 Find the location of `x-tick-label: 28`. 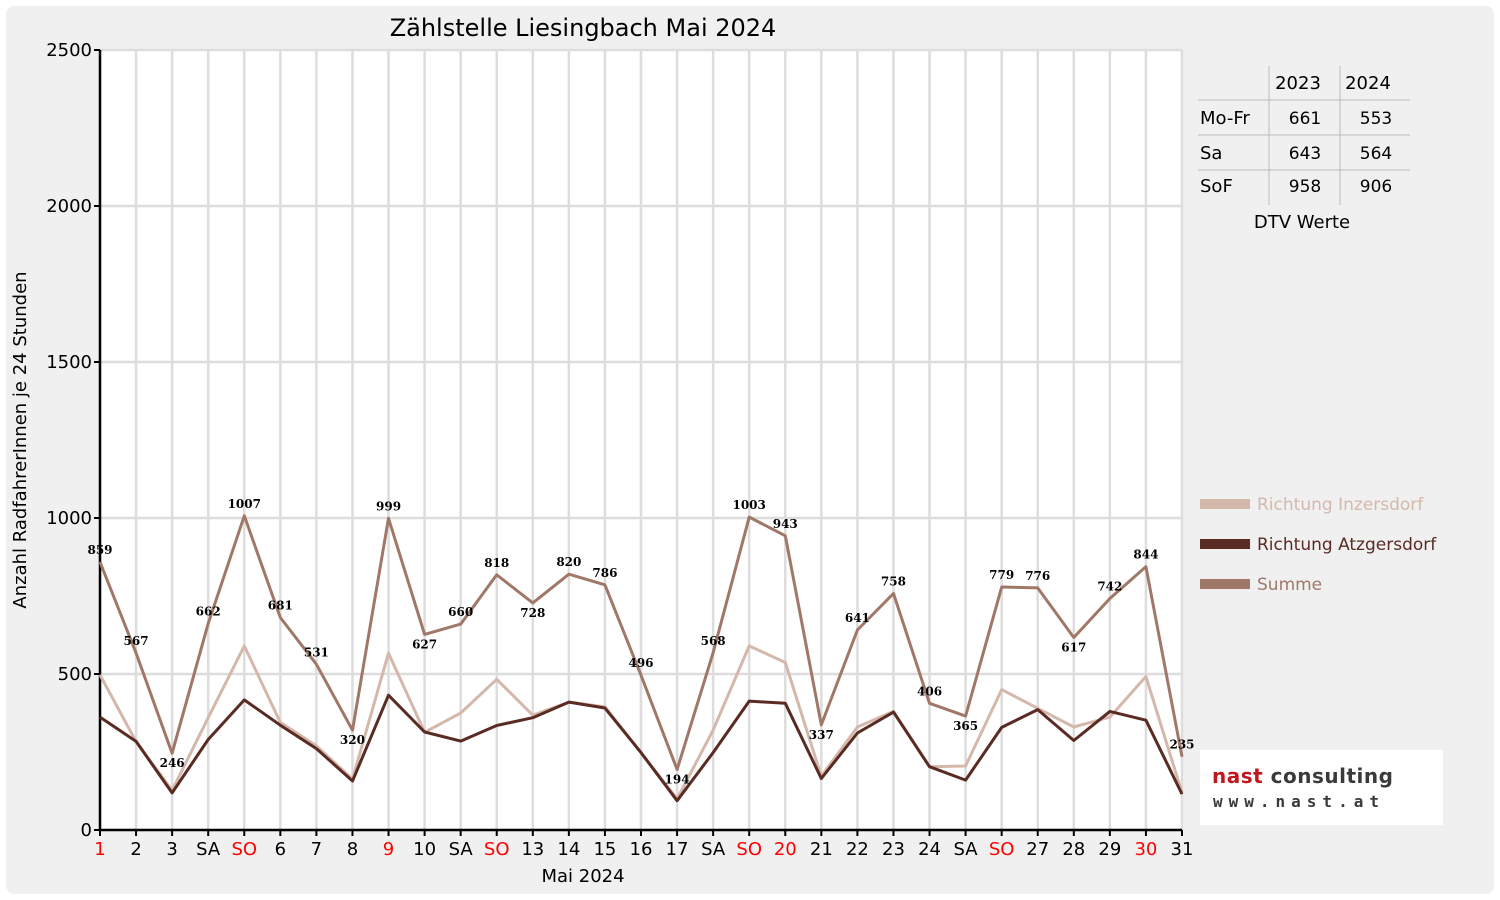

x-tick-label: 28 is located at coordinates (1073, 849).